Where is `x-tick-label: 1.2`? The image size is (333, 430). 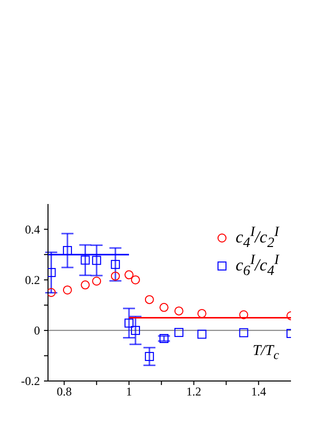 x-tick-label: 1.2 is located at coordinates (194, 391).